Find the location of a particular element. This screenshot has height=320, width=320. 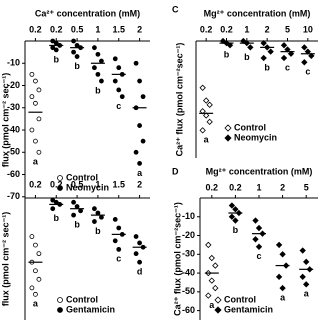

category-label: 10 is located at coordinates (308, 29).